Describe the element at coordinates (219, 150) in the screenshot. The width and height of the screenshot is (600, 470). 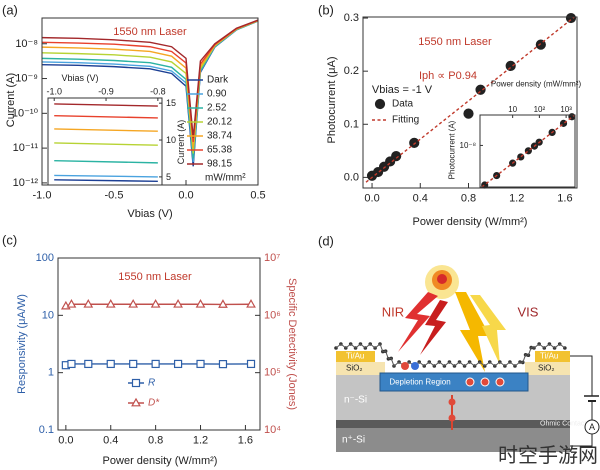
I see `legend-label: 65.38` at that location.